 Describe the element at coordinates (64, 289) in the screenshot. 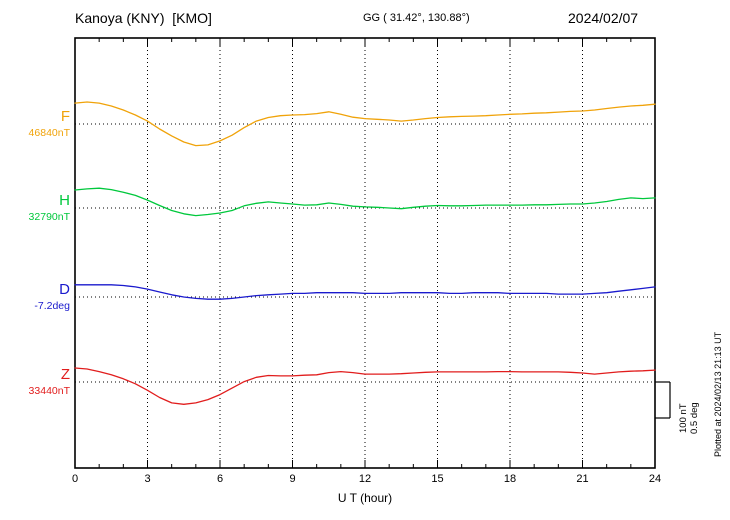

I see `channel-letter-d: D` at that location.